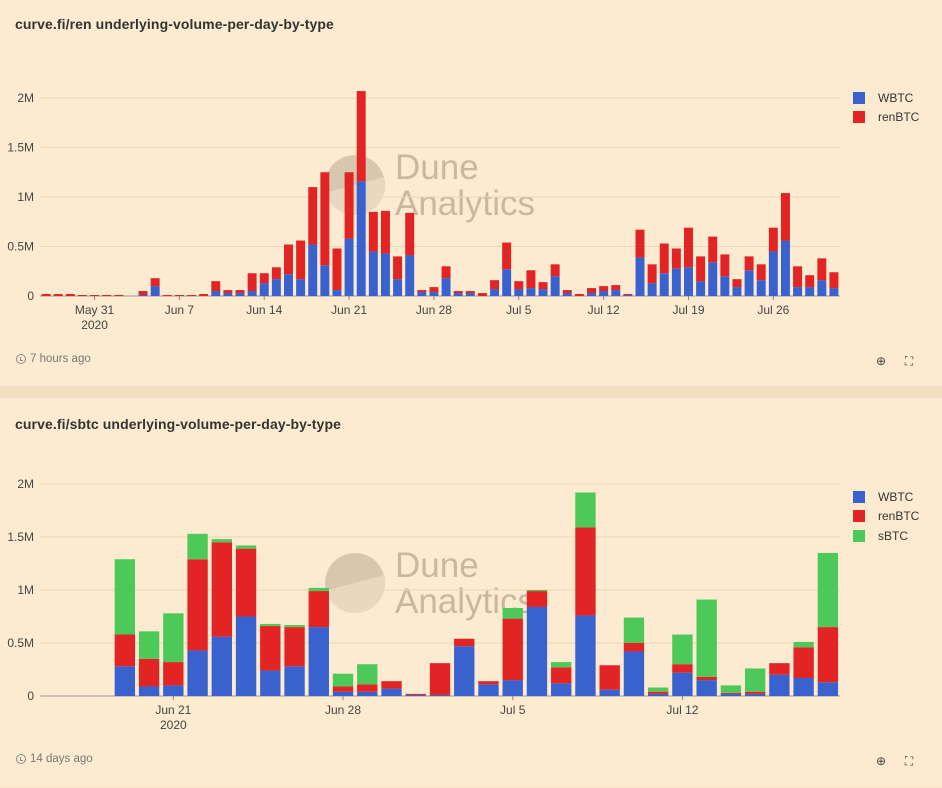 Image resolution: width=942 pixels, height=788 pixels. Describe the element at coordinates (886, 98) in the screenshot. I see `legend-item-wbtc: WBTC` at that location.